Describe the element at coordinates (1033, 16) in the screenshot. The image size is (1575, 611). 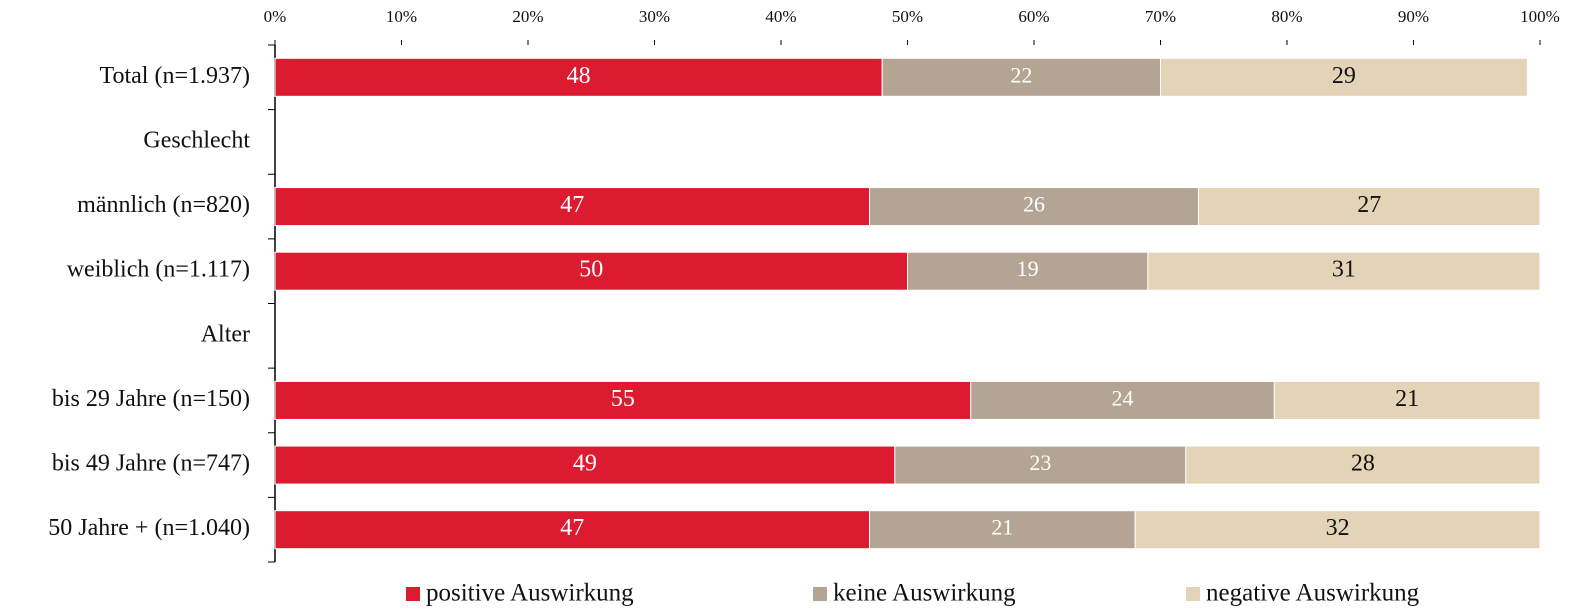
I see `x-tick-label: 60%` at that location.